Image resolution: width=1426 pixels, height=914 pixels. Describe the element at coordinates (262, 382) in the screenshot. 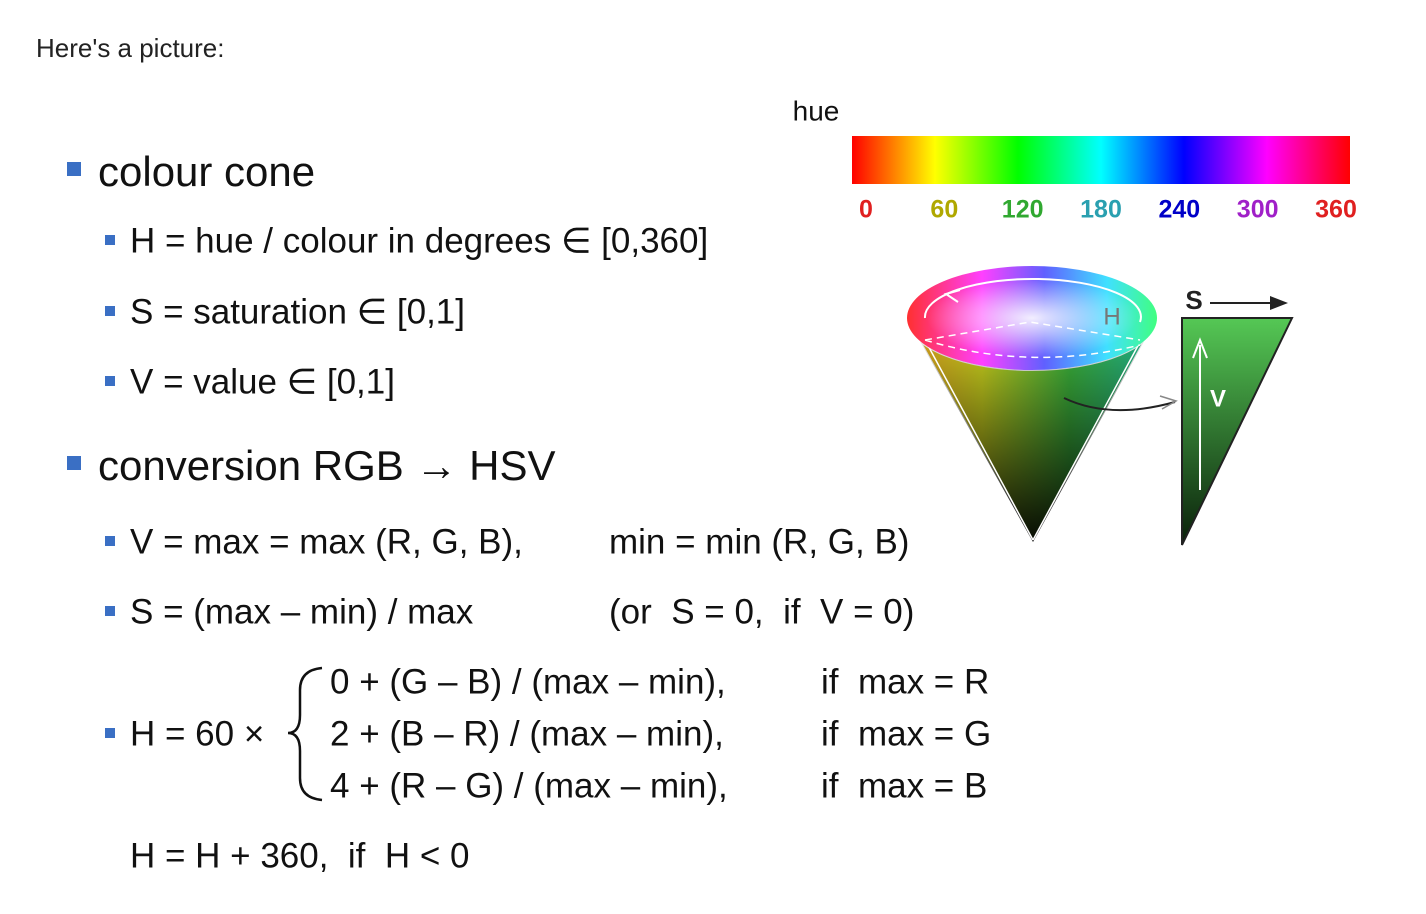

I see `item: V = value ∈ [0,1]` at that location.